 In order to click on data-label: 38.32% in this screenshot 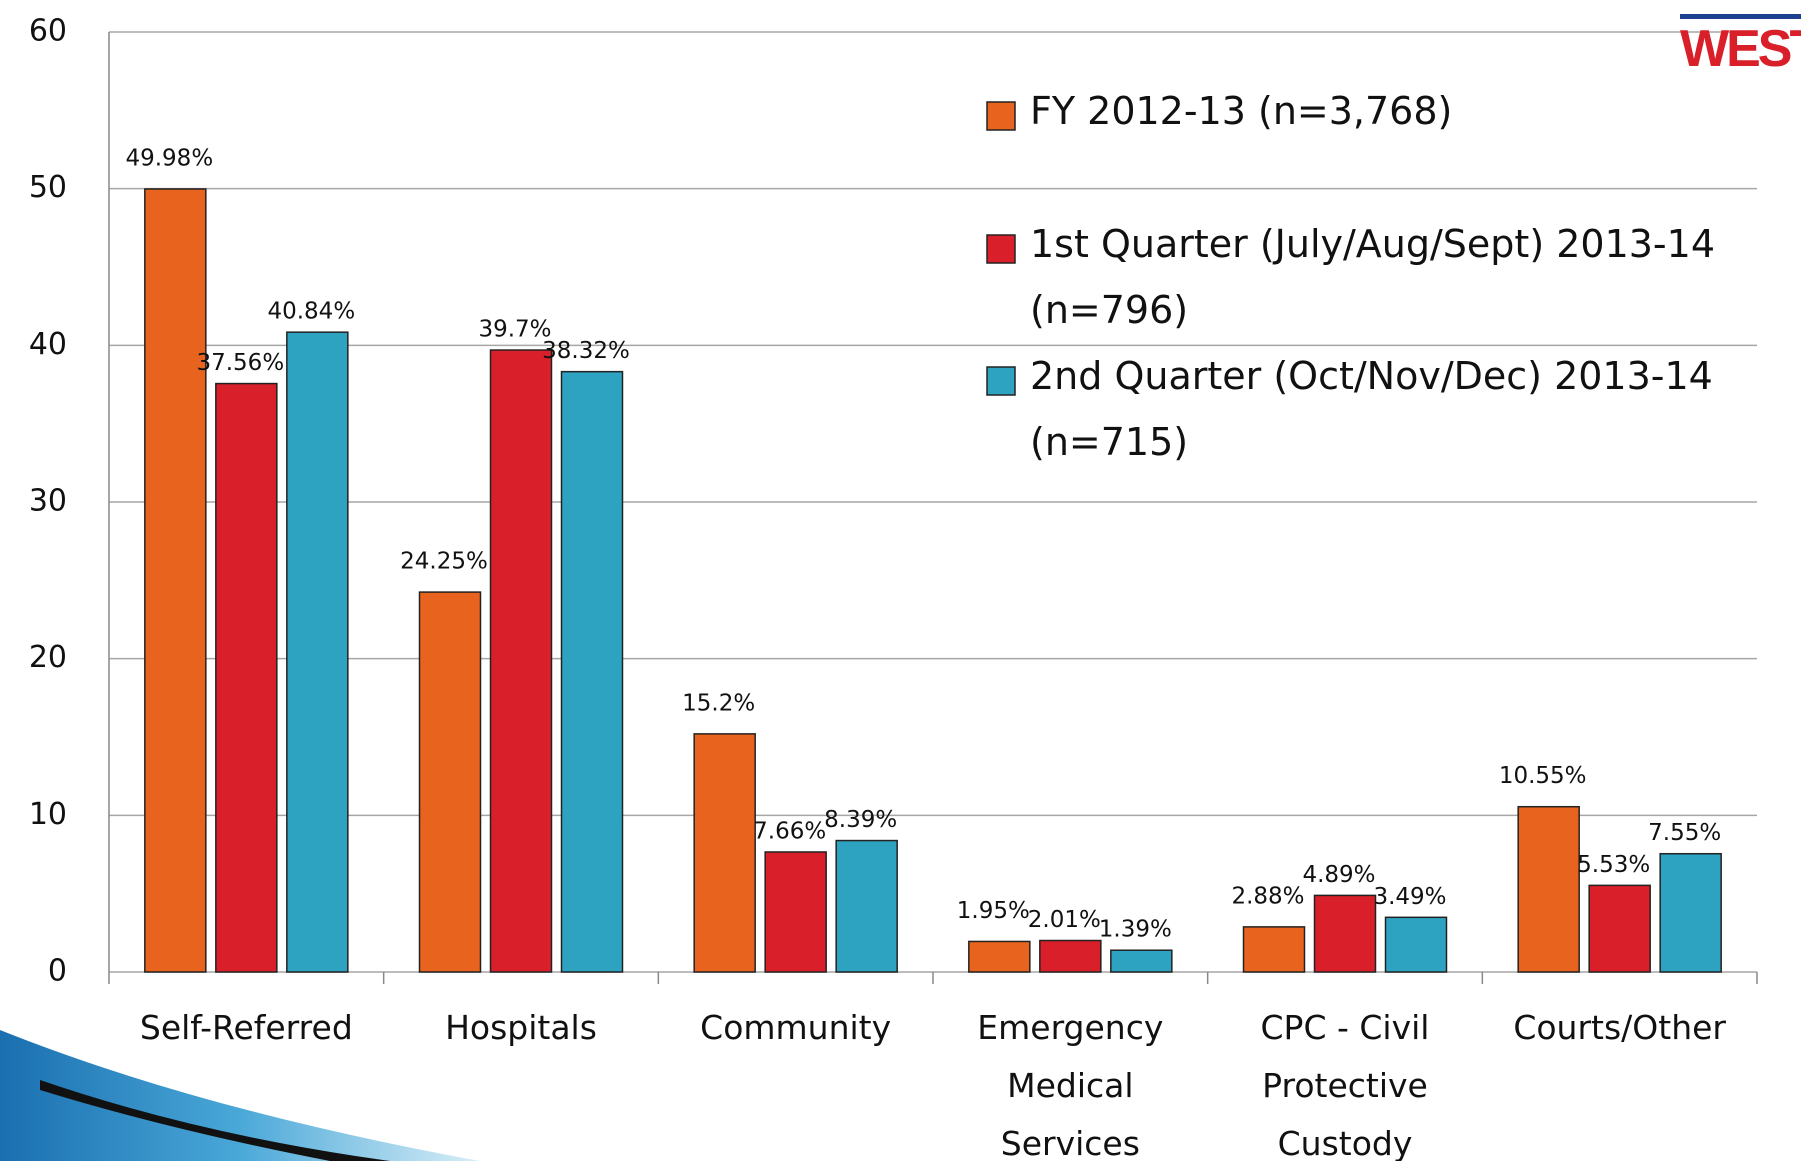, I will do `click(586, 351)`.